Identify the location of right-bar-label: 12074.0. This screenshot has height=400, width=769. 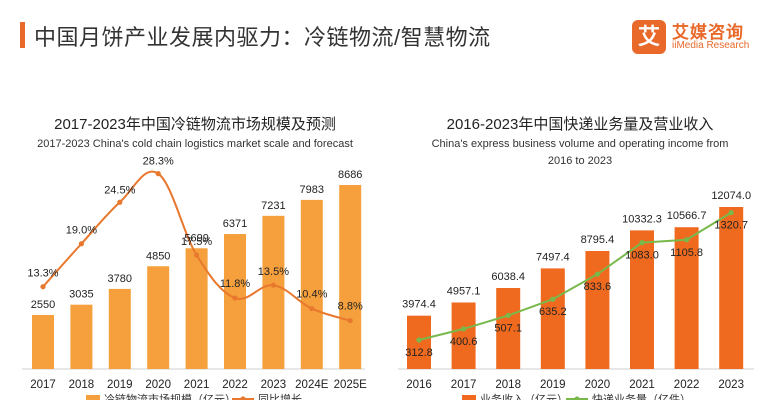
(731, 196).